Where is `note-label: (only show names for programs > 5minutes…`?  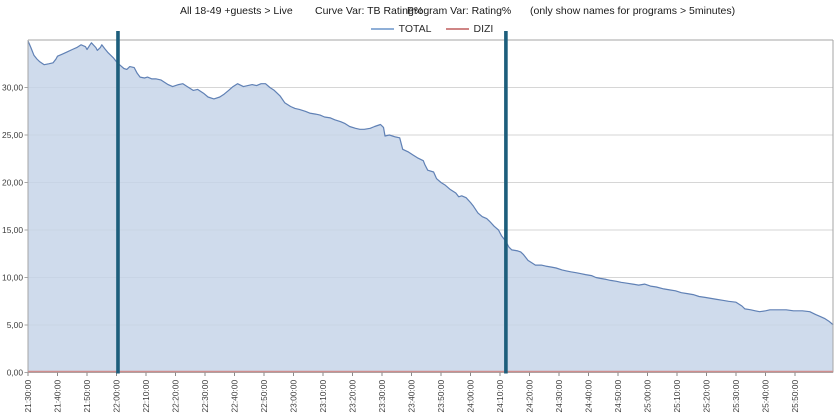 note-label: (only show names for programs > 5minutes… is located at coordinates (633, 11).